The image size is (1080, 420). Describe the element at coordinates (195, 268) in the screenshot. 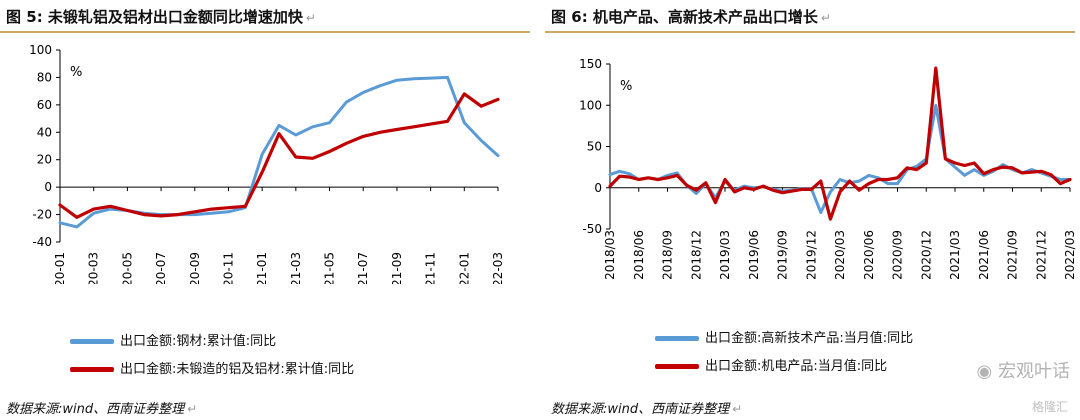

I see `x-tick-label: 2020-09` at that location.